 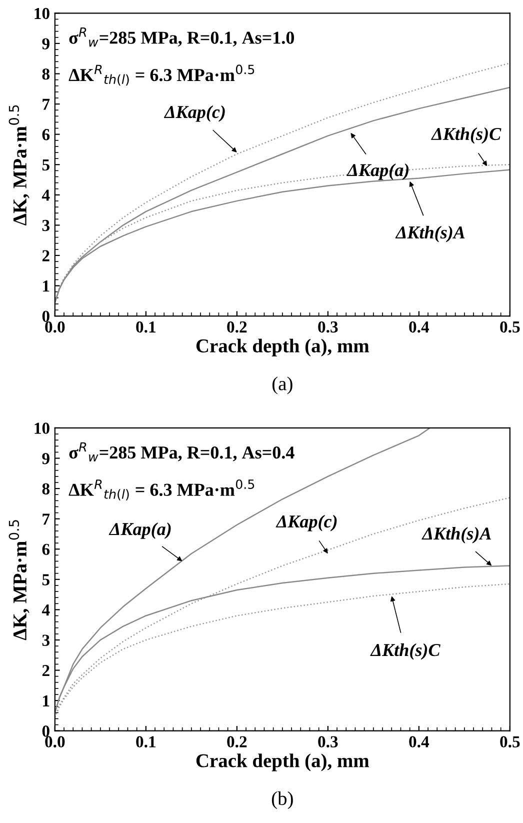 I want to click on text: (b), so click(x=282, y=800).